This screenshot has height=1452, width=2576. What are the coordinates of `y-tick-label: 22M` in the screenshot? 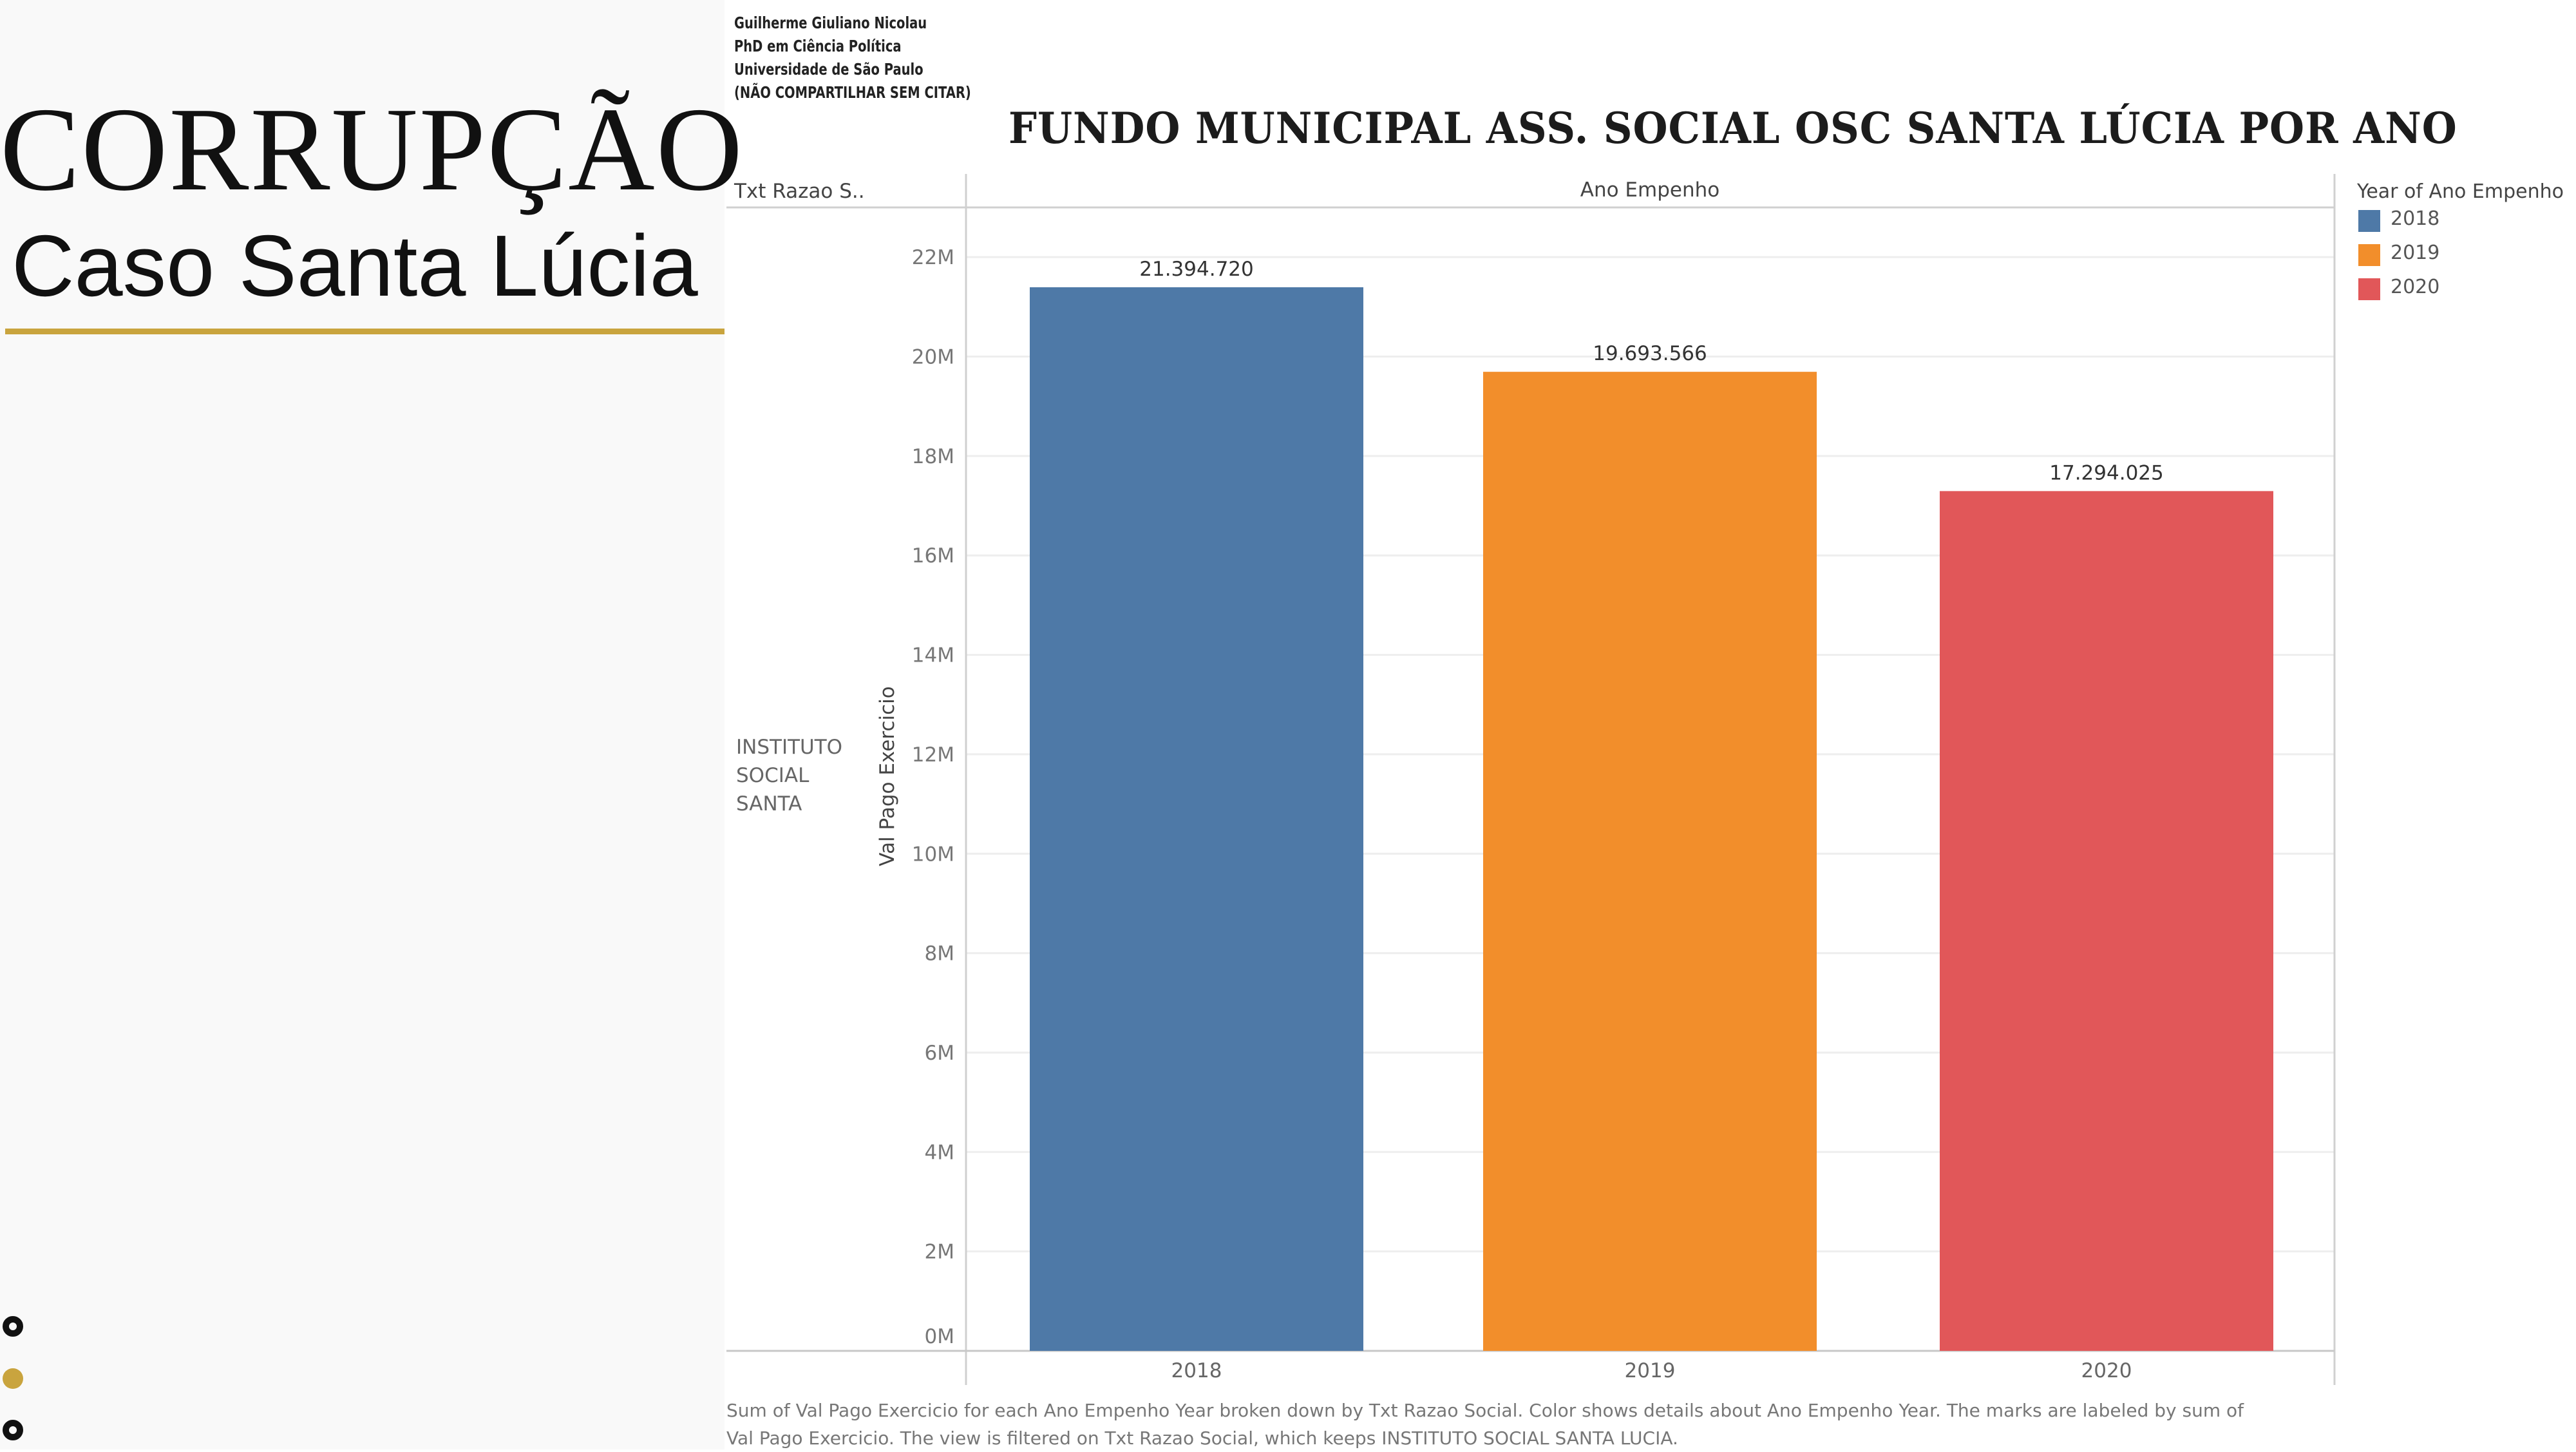 It's located at (933, 257).